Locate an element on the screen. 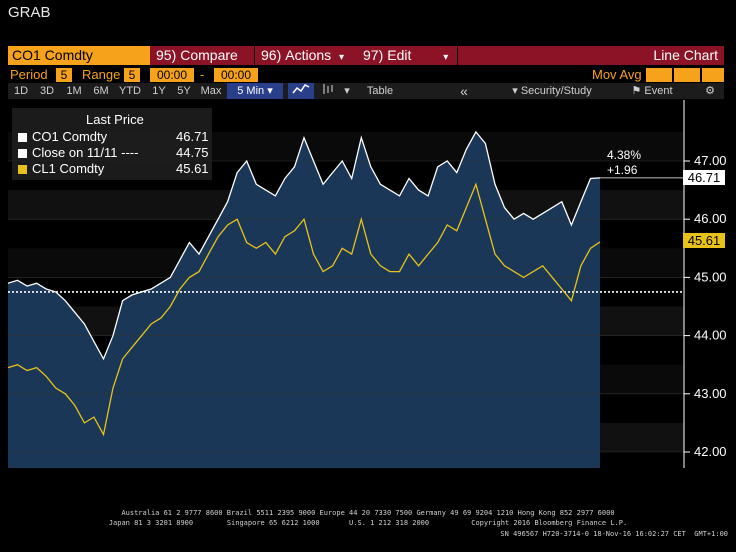 This screenshot has width=736, height=552. actions-label: Actions is located at coordinates (308, 55).